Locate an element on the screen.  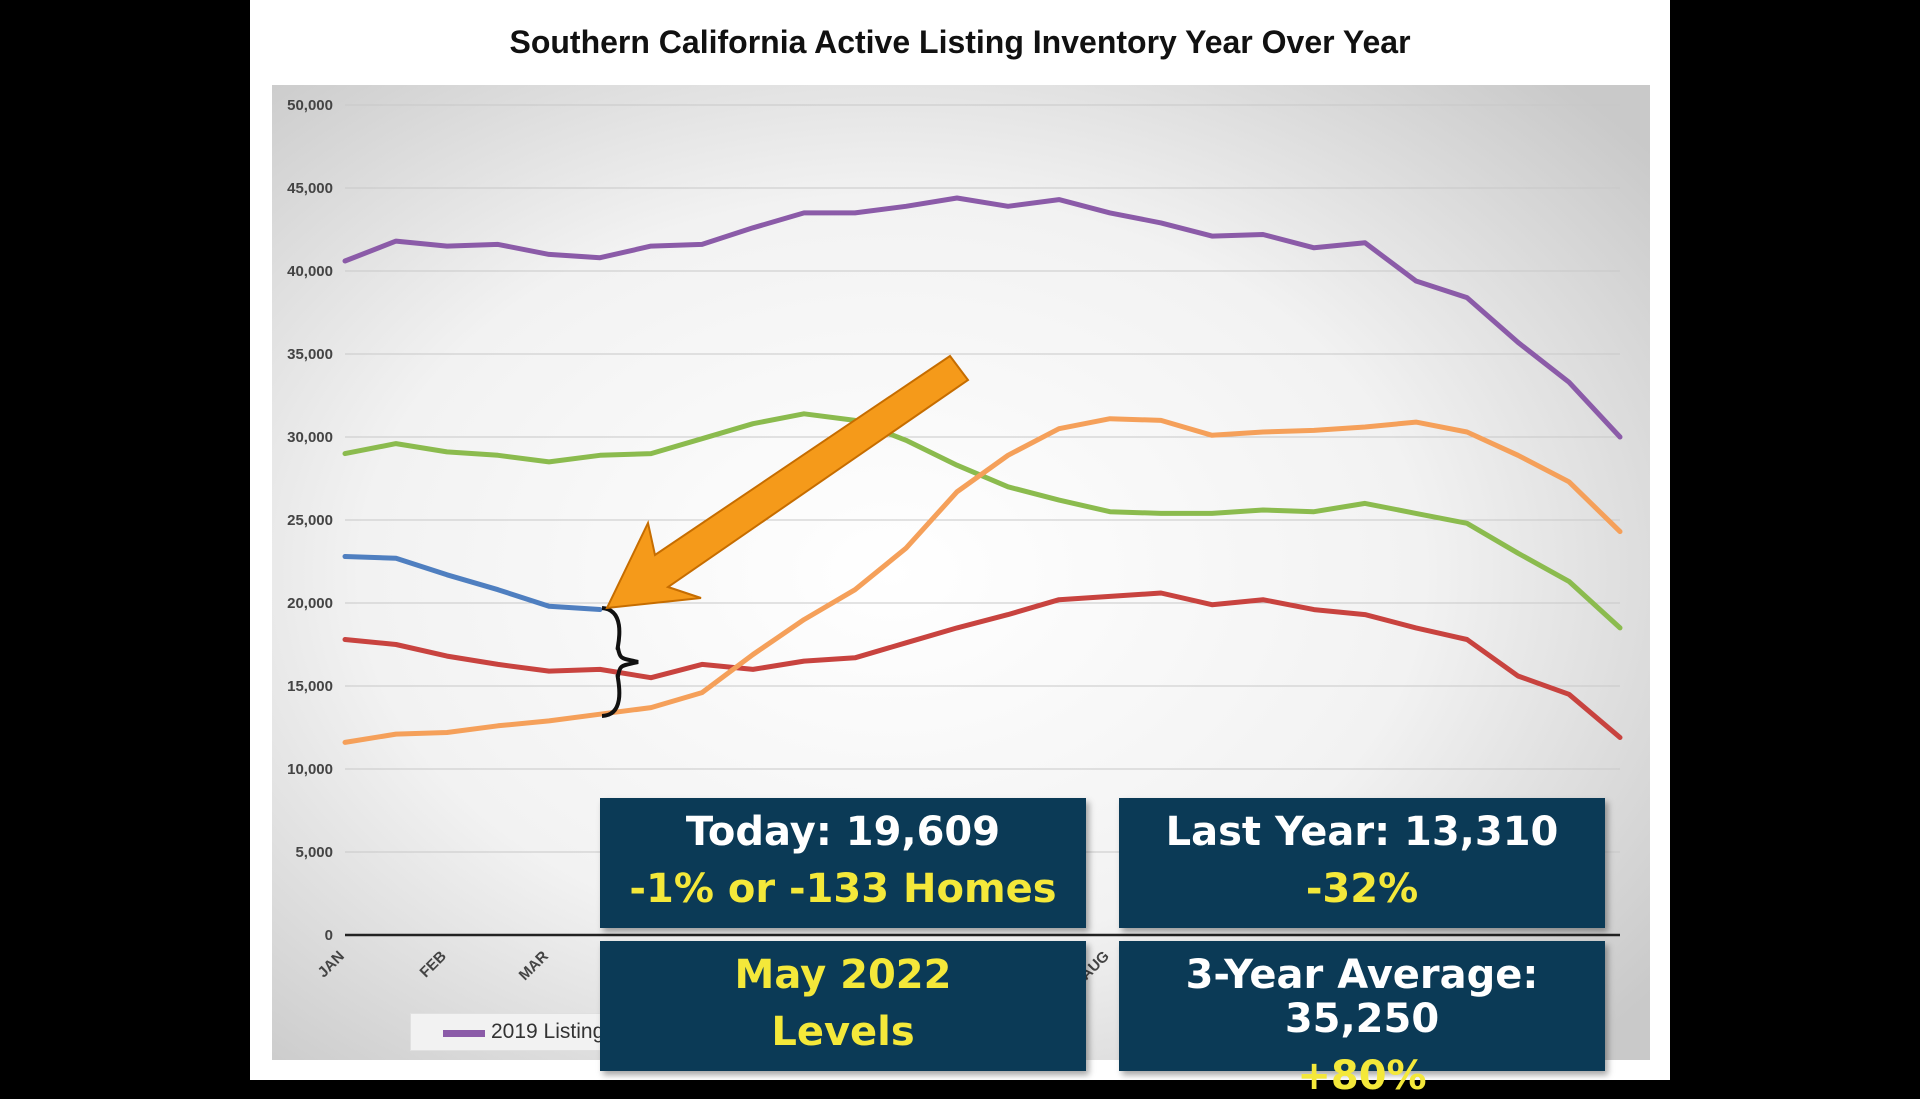
callout-average-change: +80% is located at coordinates (1362, 1076).